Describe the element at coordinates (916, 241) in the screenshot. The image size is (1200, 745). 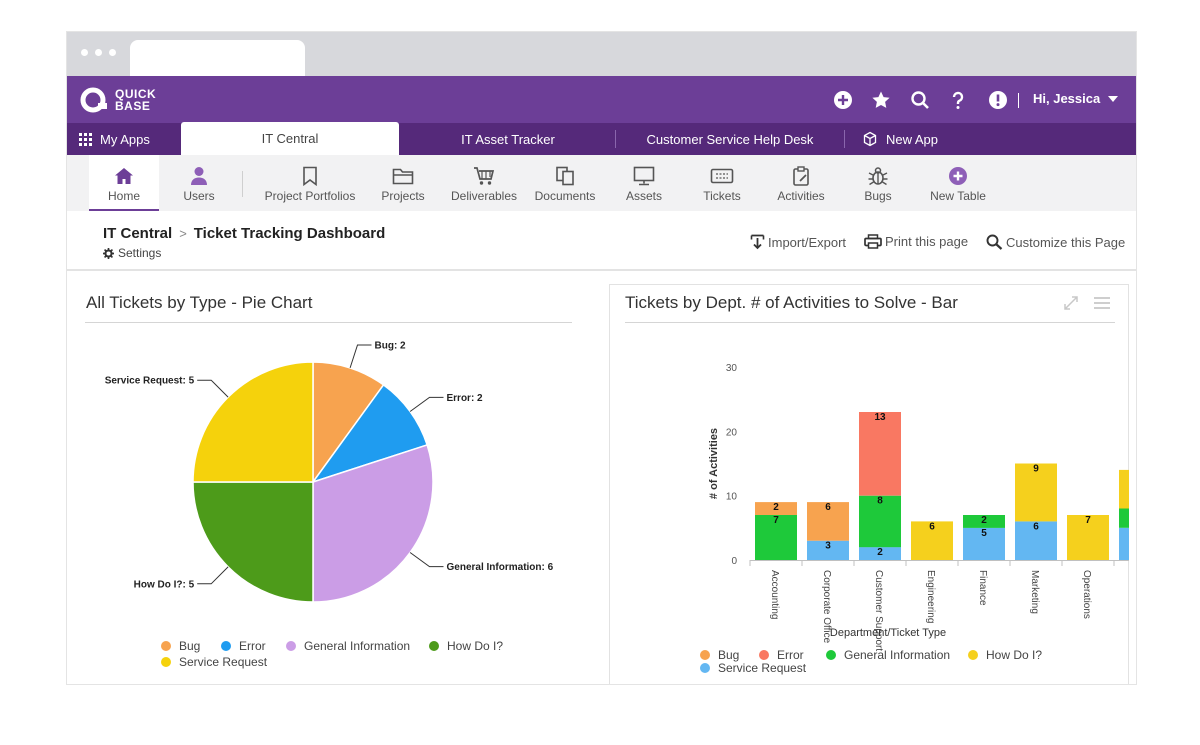
I see `print-button: Print this page` at that location.